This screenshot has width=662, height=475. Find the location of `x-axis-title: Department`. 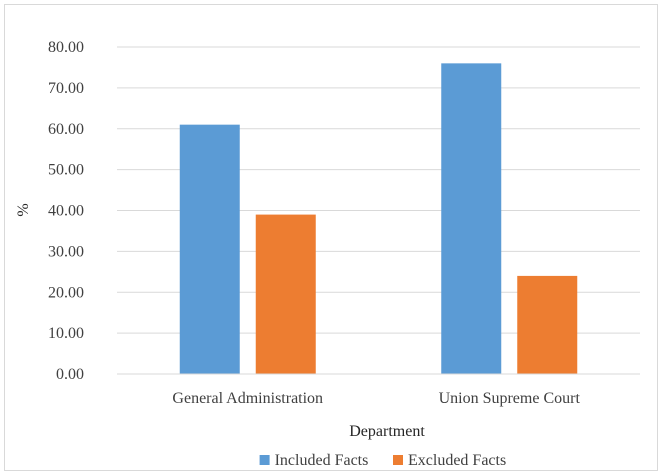

x-axis-title: Department is located at coordinates (387, 431).